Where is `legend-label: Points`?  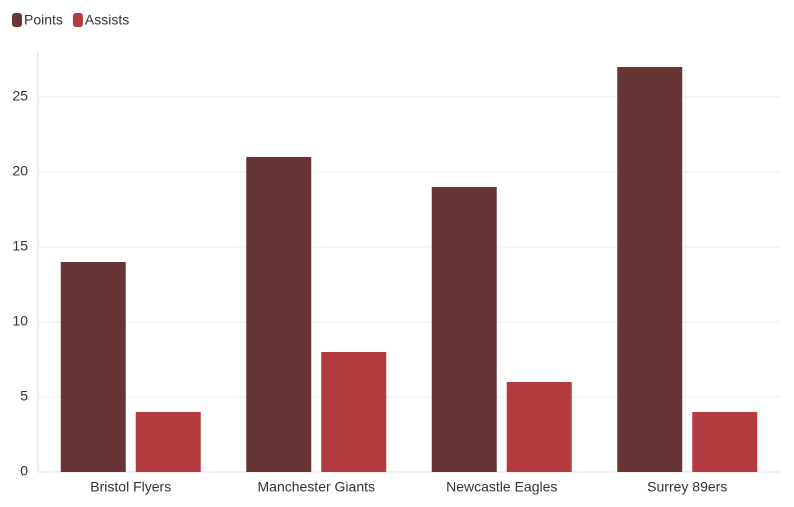 legend-label: Points is located at coordinates (43, 20).